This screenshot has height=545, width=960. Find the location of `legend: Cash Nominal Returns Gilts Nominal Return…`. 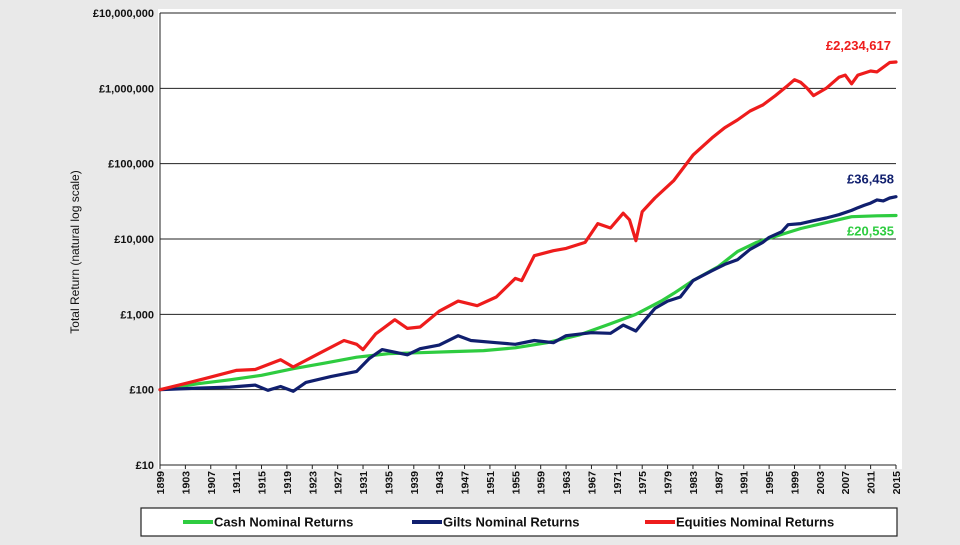

legend: Cash Nominal Returns Gilts Nominal Return… is located at coordinates (519, 522).